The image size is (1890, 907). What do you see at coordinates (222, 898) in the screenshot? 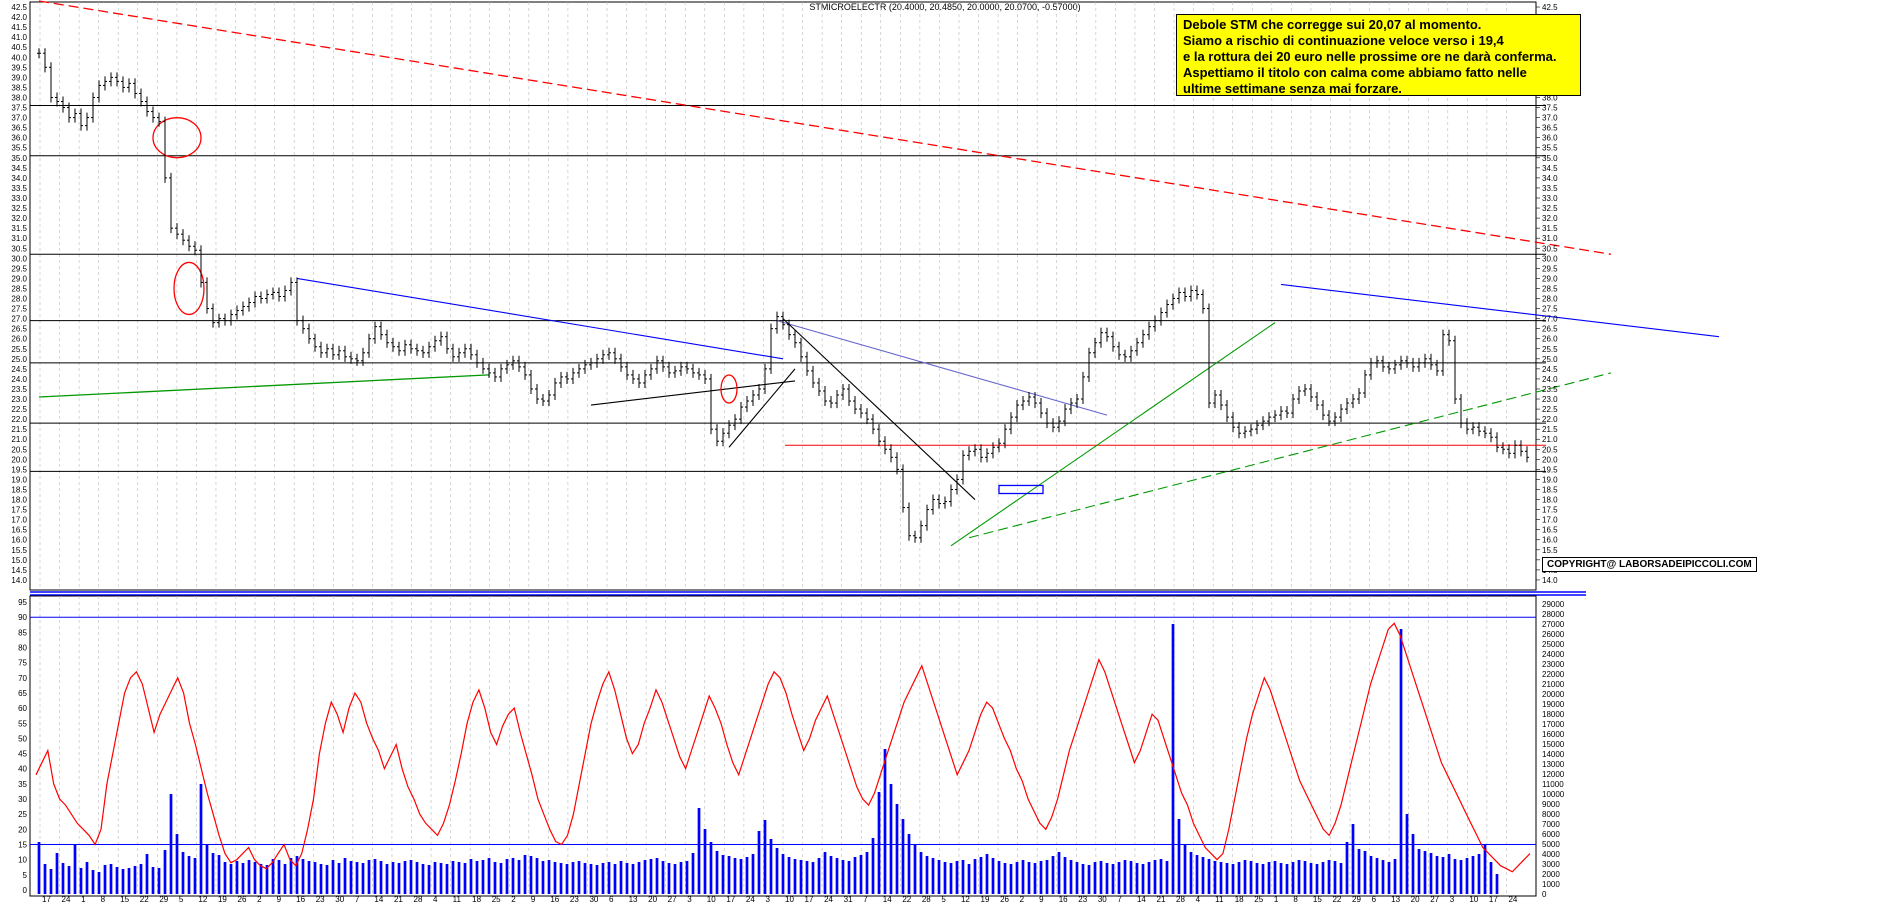
I see `x-day-label: 19` at bounding box center [222, 898].